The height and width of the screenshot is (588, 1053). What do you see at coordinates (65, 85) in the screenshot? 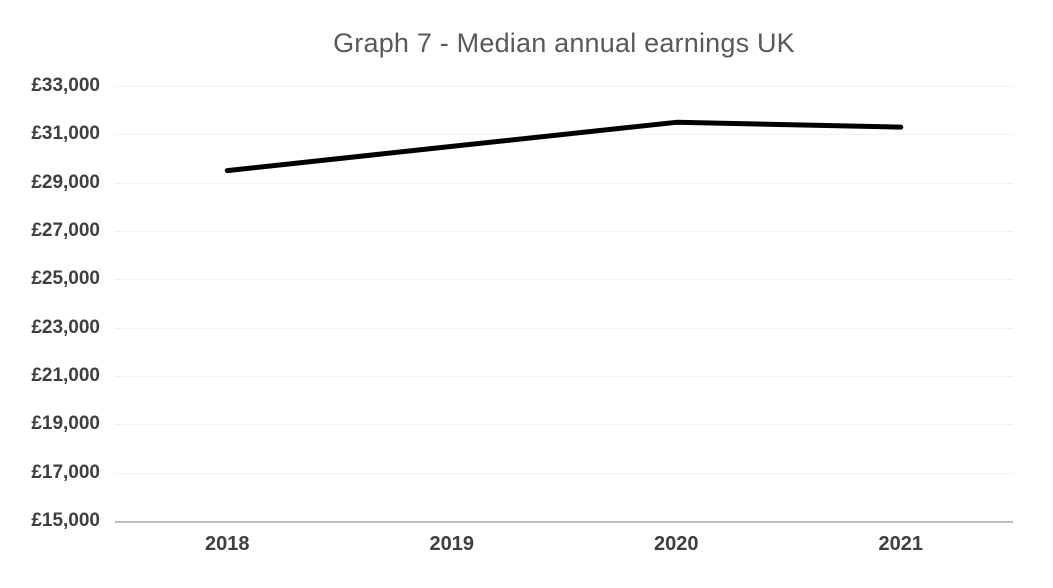
I see `y-tick-label: £33,000` at bounding box center [65, 85].